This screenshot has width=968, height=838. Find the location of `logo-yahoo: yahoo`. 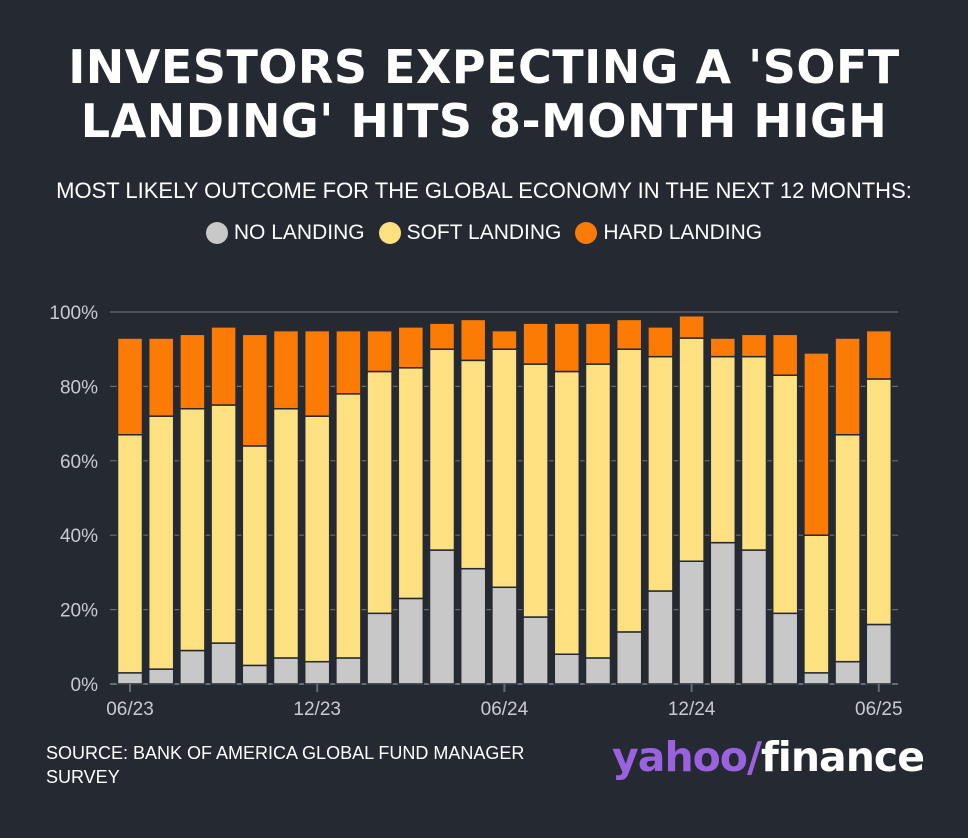

logo-yahoo: yahoo is located at coordinates (680, 757).